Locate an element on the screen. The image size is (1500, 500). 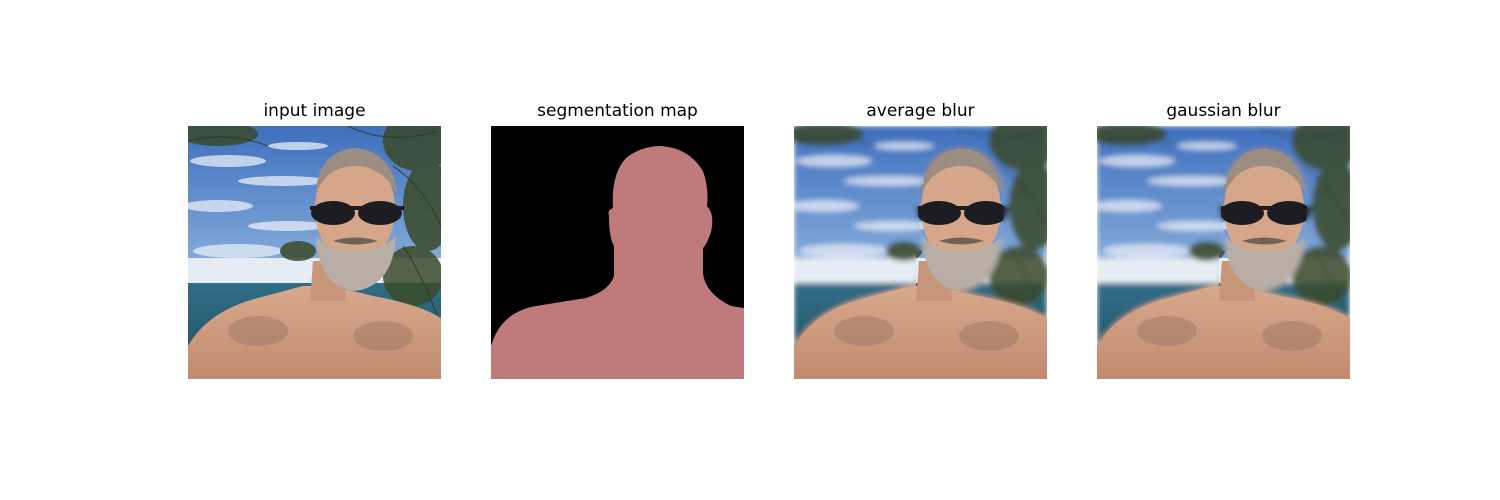
panel-title: input image is located at coordinates (314, 111).